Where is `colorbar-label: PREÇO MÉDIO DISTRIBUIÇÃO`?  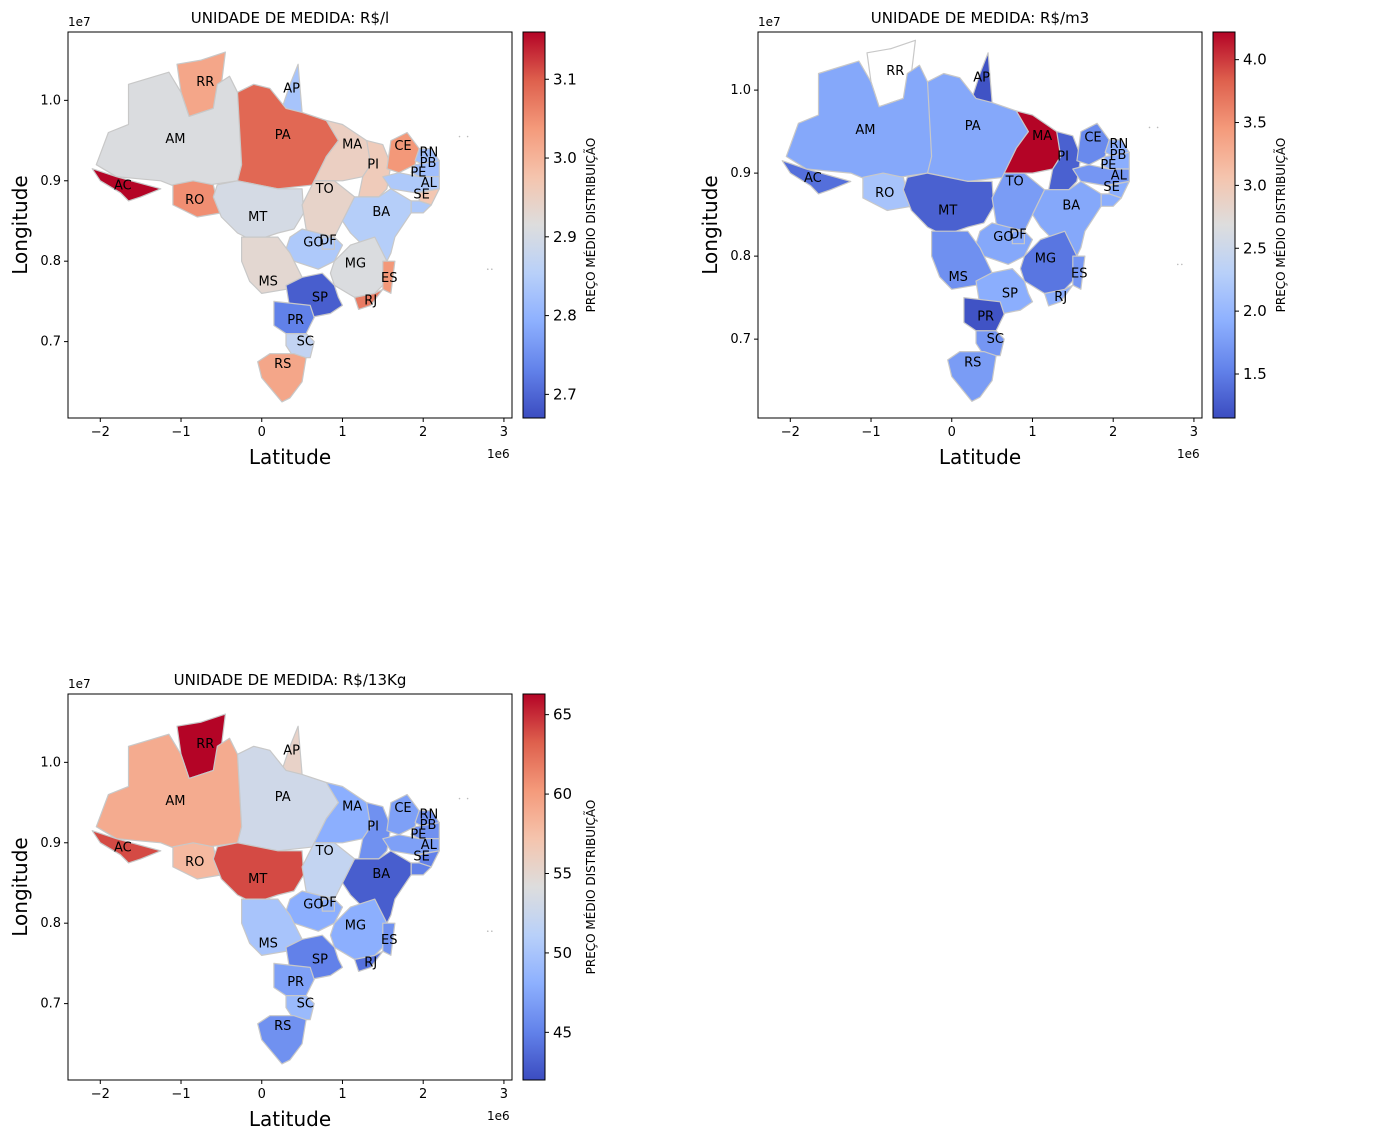 colorbar-label: PREÇO MÉDIO DISTRIBUIÇÃO is located at coordinates (1280, 225).